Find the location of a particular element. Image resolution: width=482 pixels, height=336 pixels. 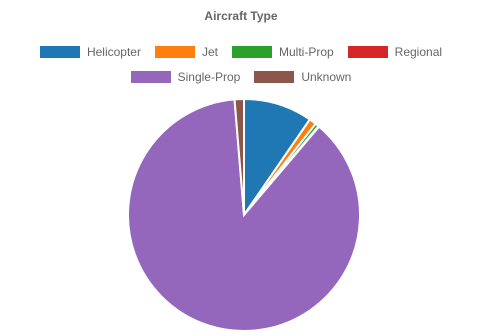

chart-title: Aircraft Type is located at coordinates (241, 16).